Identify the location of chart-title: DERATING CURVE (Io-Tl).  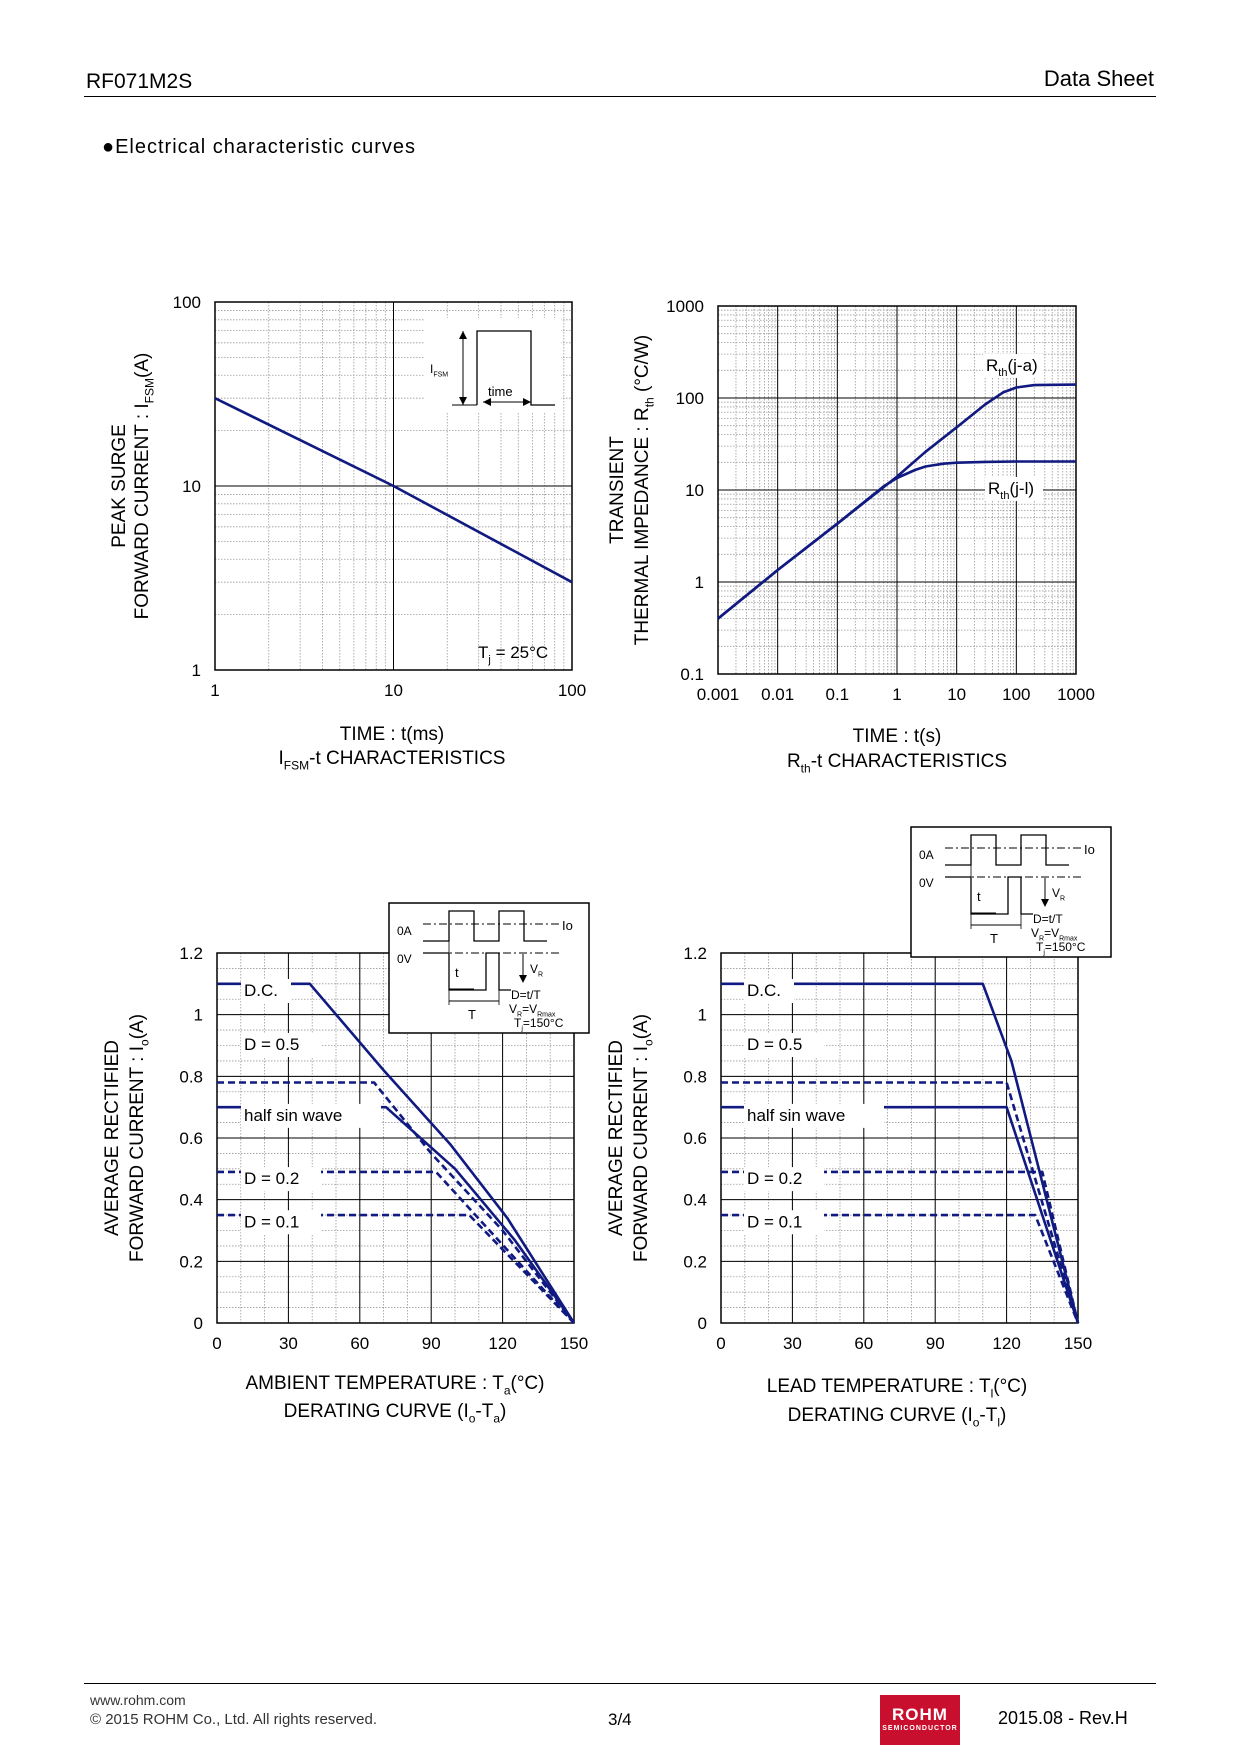
(897, 1417).